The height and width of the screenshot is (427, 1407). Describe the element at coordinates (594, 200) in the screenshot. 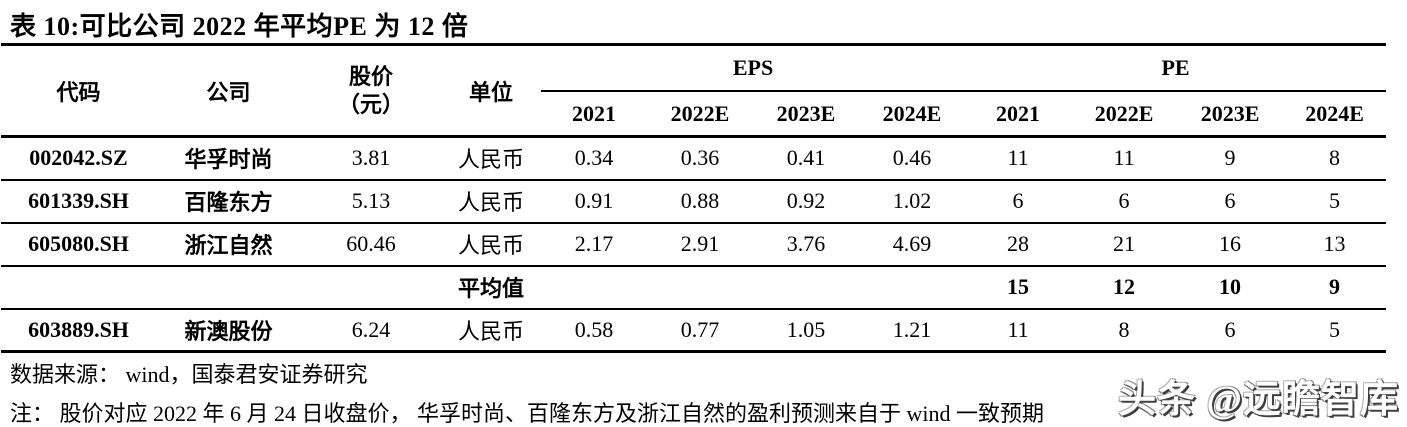

I see `cell-eps-2021: 0.91` at that location.